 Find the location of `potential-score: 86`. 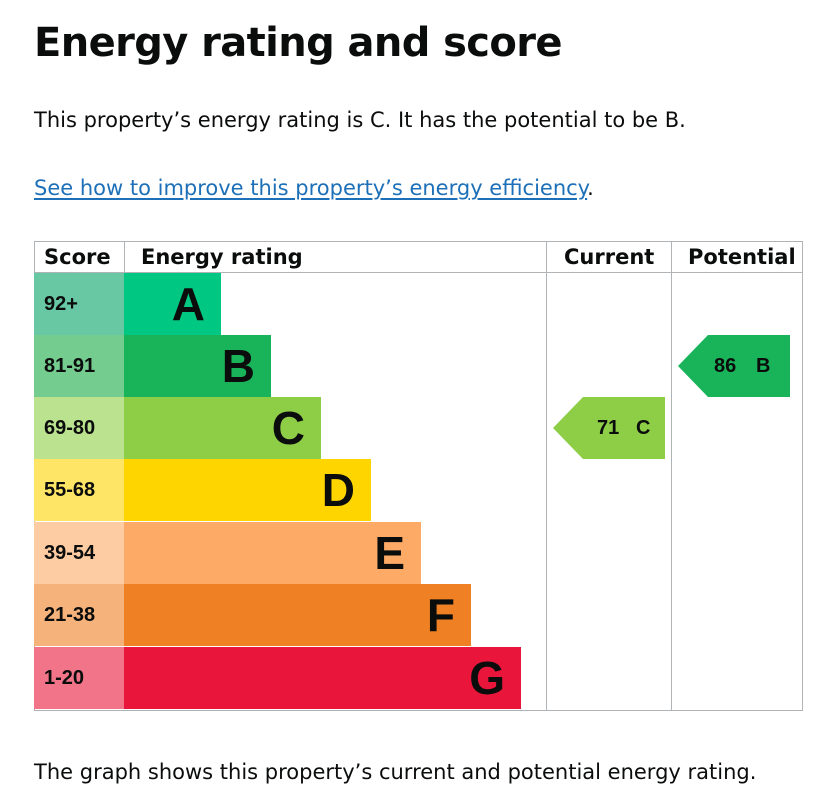

potential-score: 86 is located at coordinates (725, 366).